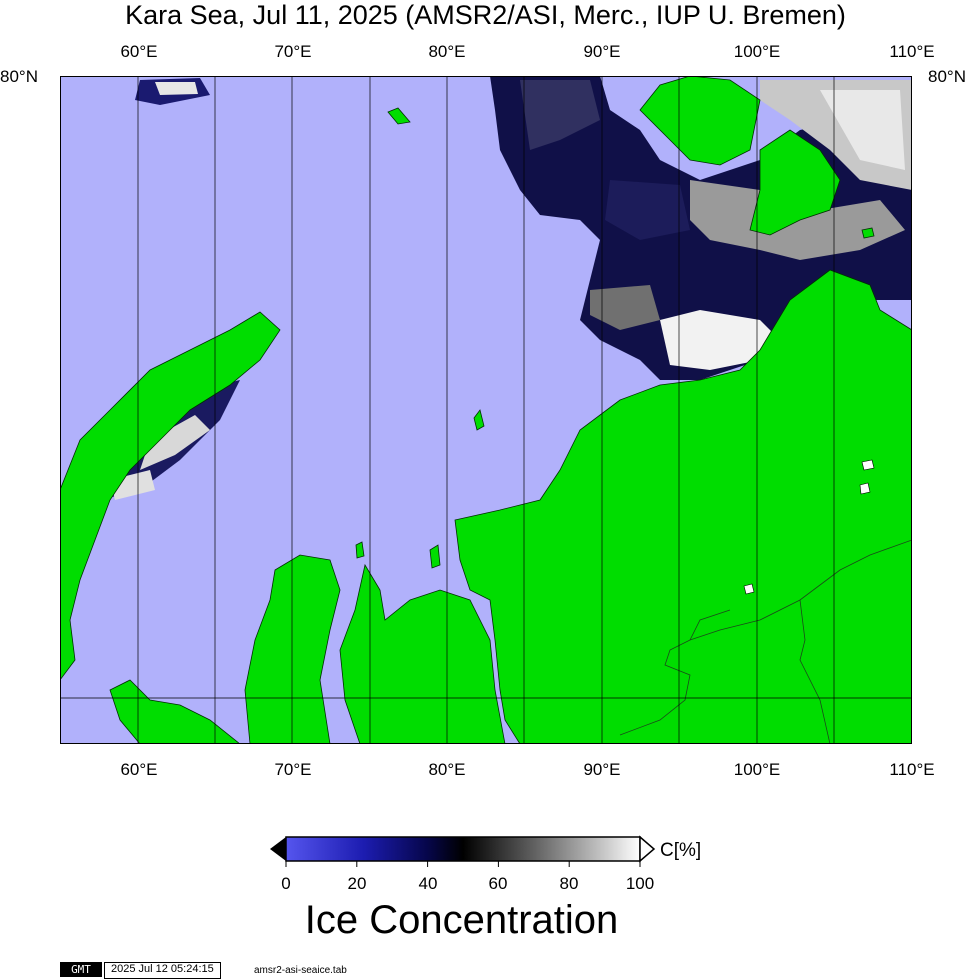 This screenshot has height=980, width=971. Describe the element at coordinates (602, 51) in the screenshot. I see `lon-tick-top-90: 90°E` at that location.